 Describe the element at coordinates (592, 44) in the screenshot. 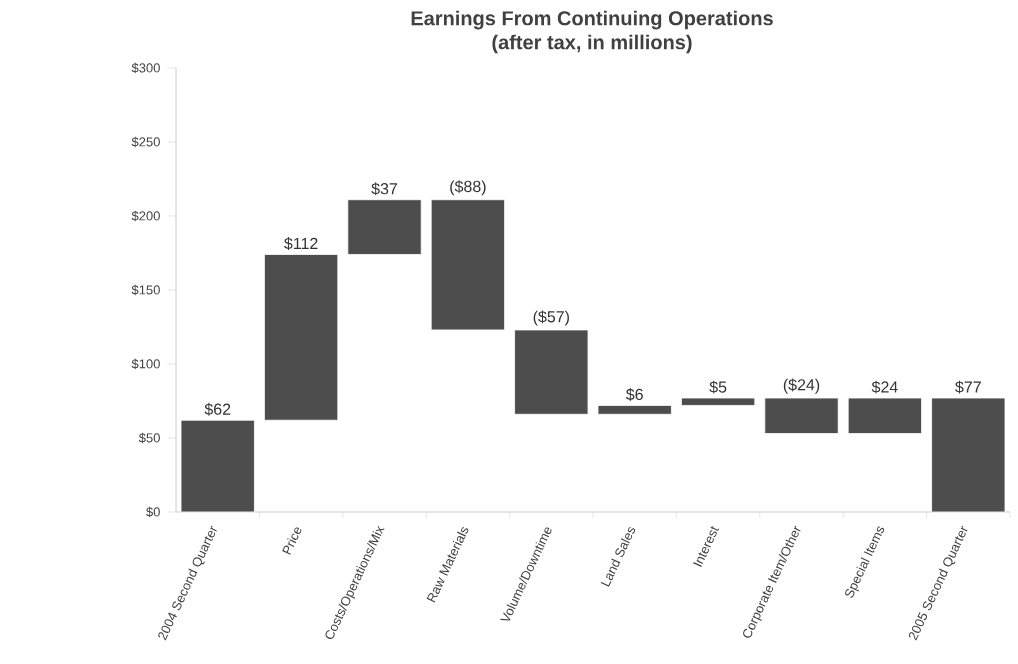

I see `chart-subtitle: (after tax, in millions)` at that location.